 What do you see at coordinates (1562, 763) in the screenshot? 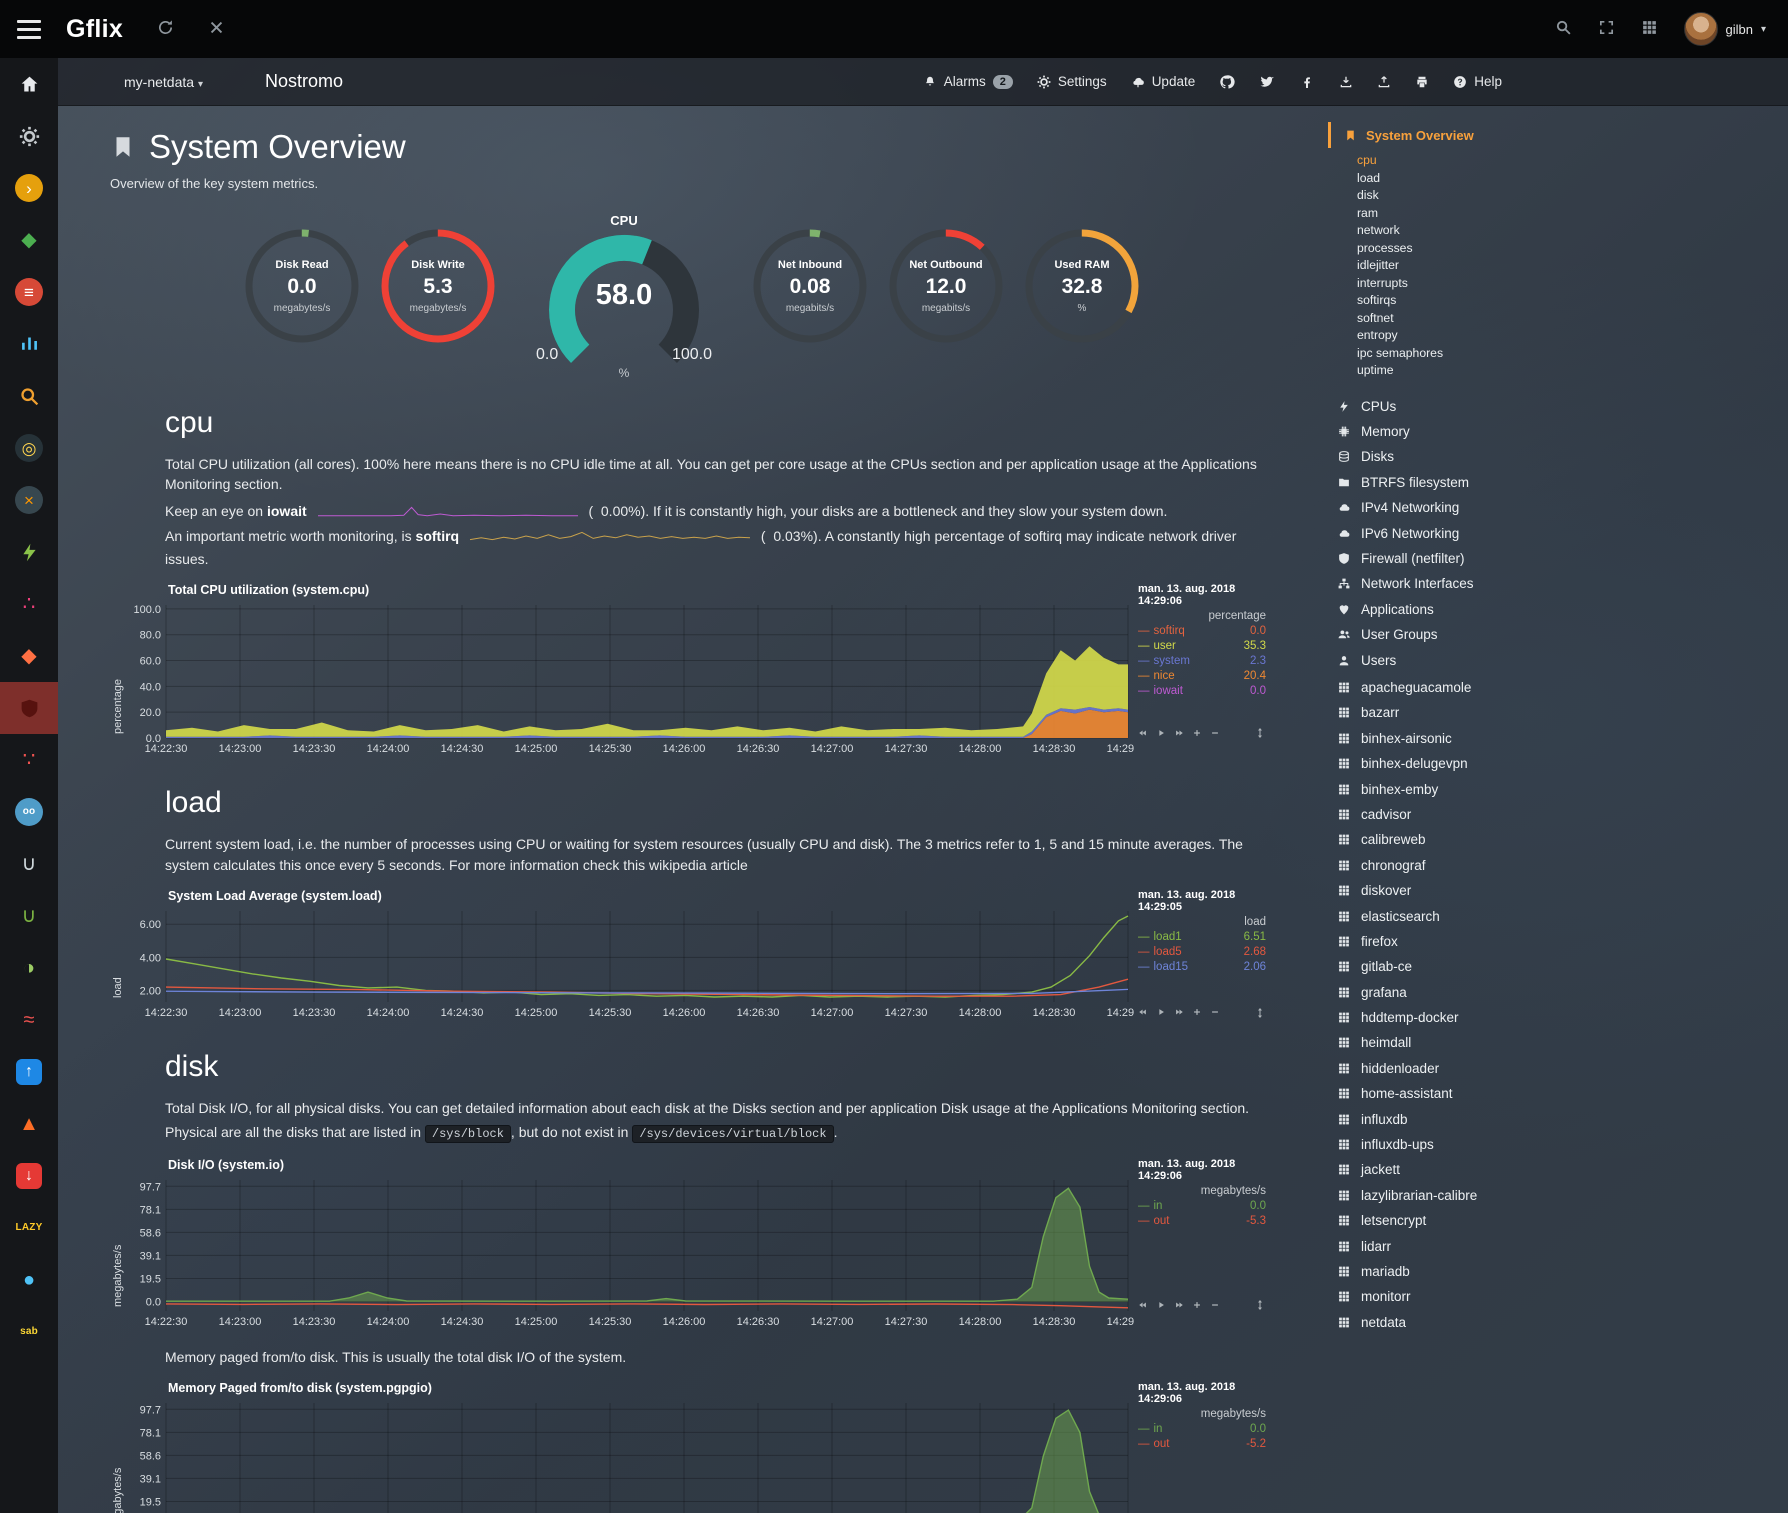
I see `menu-app-binhex-delugevpn: binhex-delugevpn` at bounding box center [1562, 763].